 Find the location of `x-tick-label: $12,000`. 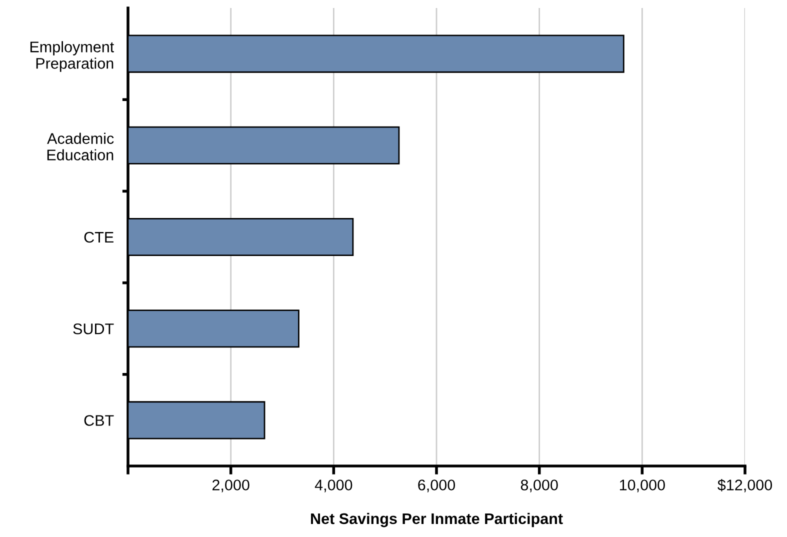

x-tick-label: $12,000 is located at coordinates (745, 485).